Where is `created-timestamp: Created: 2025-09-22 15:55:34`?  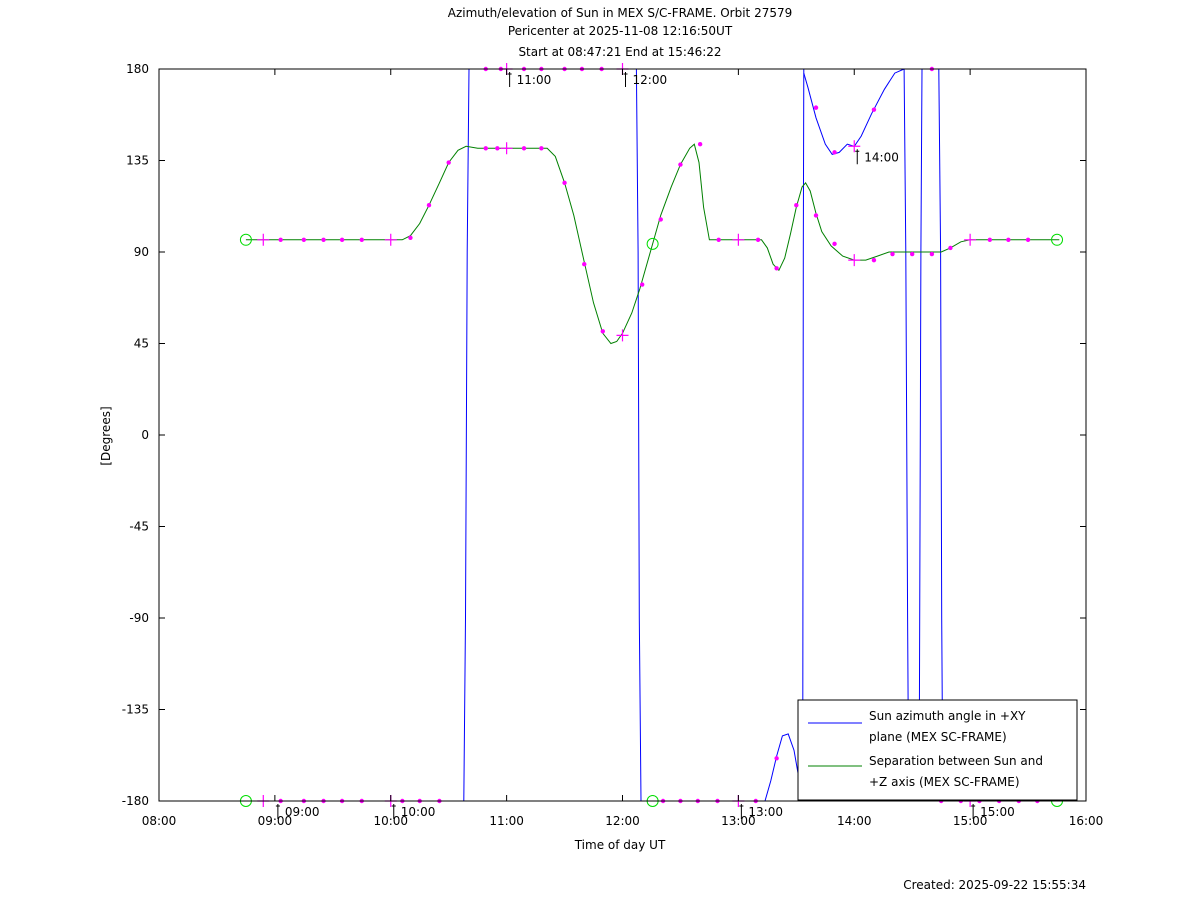
created-timestamp: Created: 2025-09-22 15:55:34 is located at coordinates (994, 885).